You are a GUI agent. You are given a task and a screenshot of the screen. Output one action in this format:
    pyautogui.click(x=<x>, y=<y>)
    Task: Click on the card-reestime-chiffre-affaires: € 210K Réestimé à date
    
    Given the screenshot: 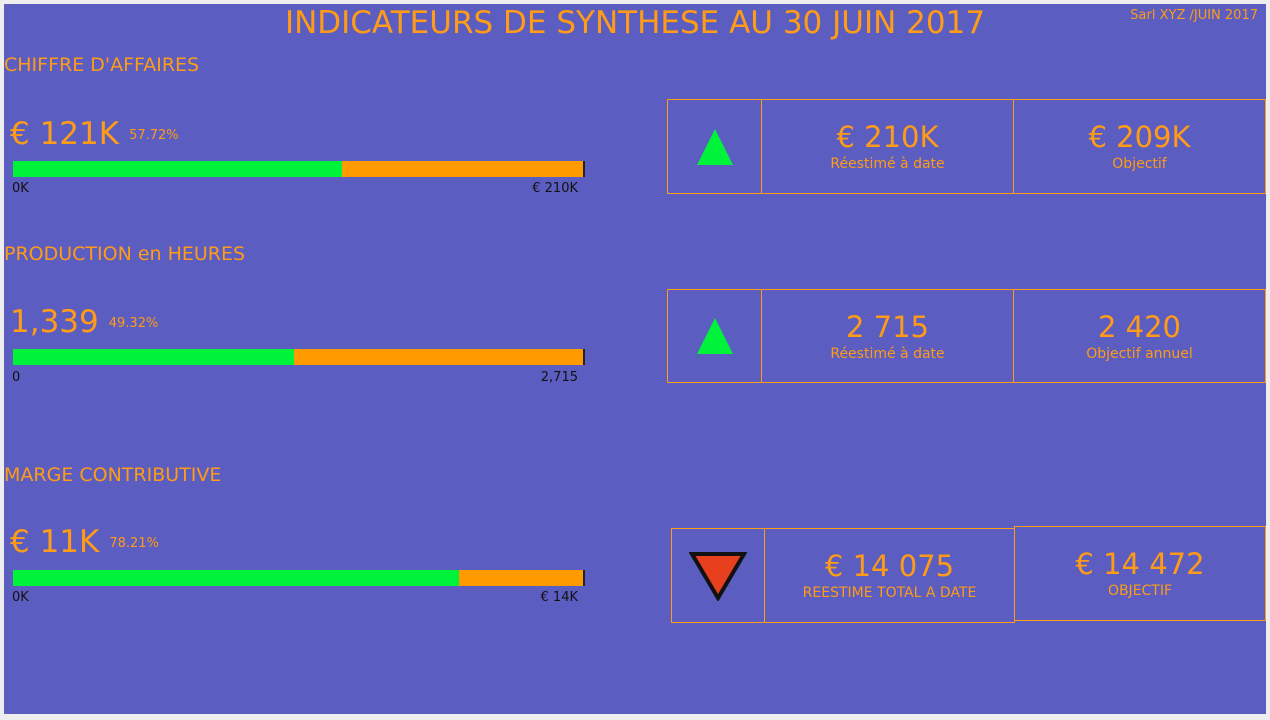 What is the action you would take?
    pyautogui.click(x=887, y=146)
    